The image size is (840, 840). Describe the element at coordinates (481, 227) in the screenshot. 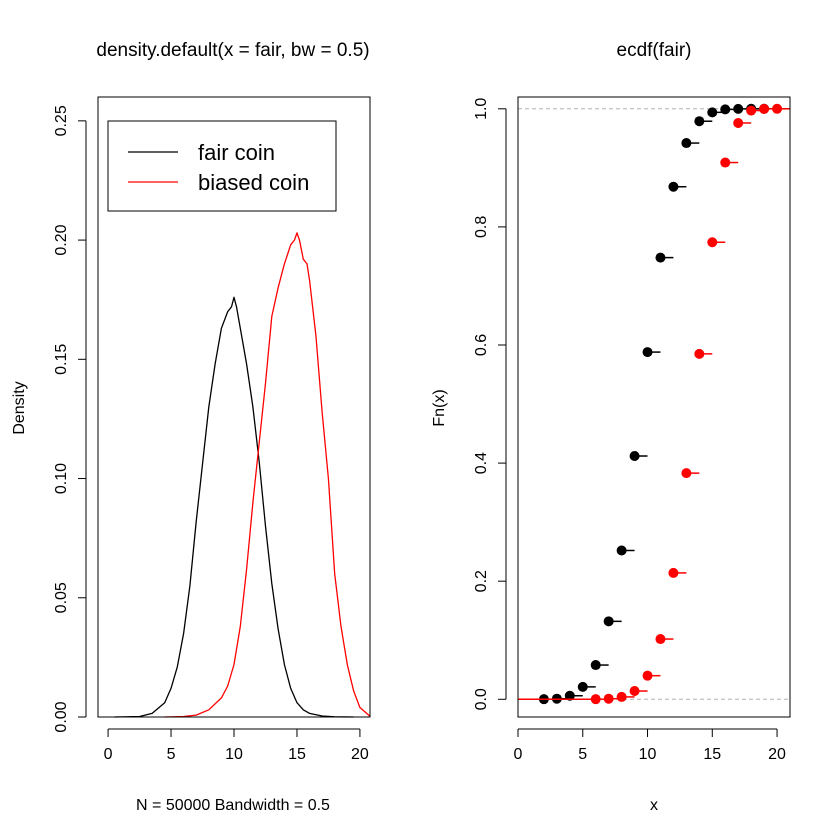

I see `ecdf-y-tick-label: 0.8` at that location.